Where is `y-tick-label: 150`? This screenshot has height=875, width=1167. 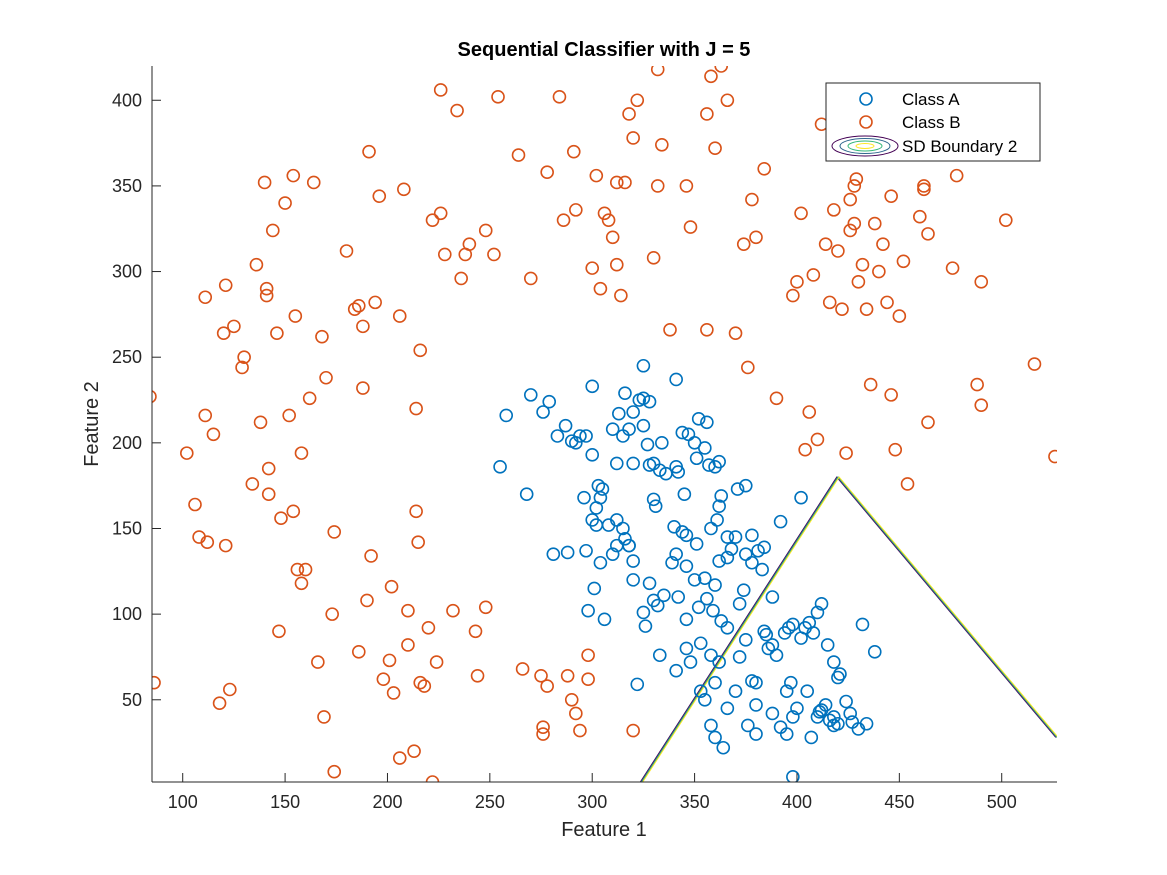
y-tick-label: 150 is located at coordinates (127, 528).